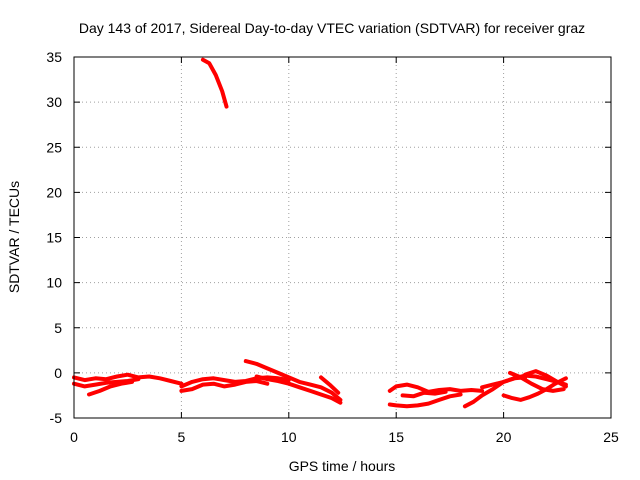 This screenshot has height=480, width=640. What do you see at coordinates (330, 385) in the screenshot?
I see `series-arc-h` at bounding box center [330, 385].